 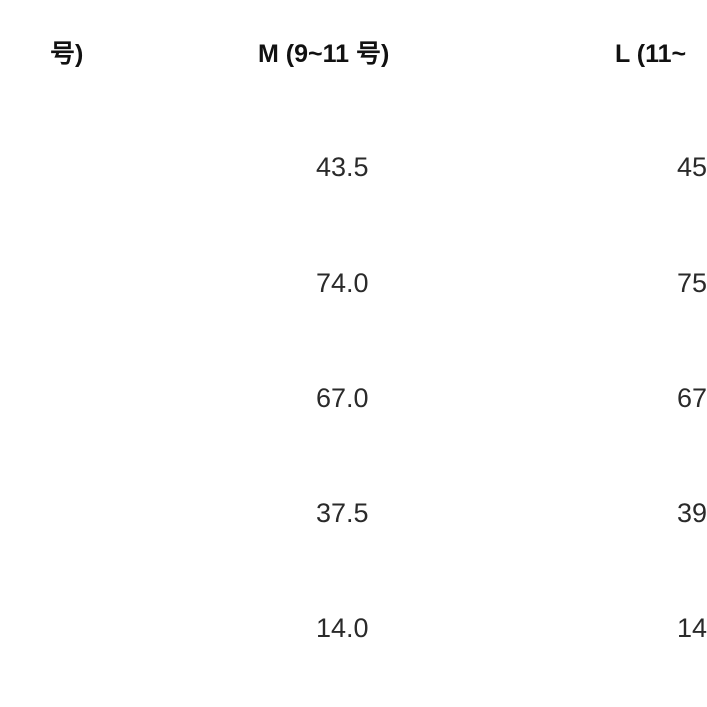 I want to click on cell-l-row4: 39, so click(x=692, y=513).